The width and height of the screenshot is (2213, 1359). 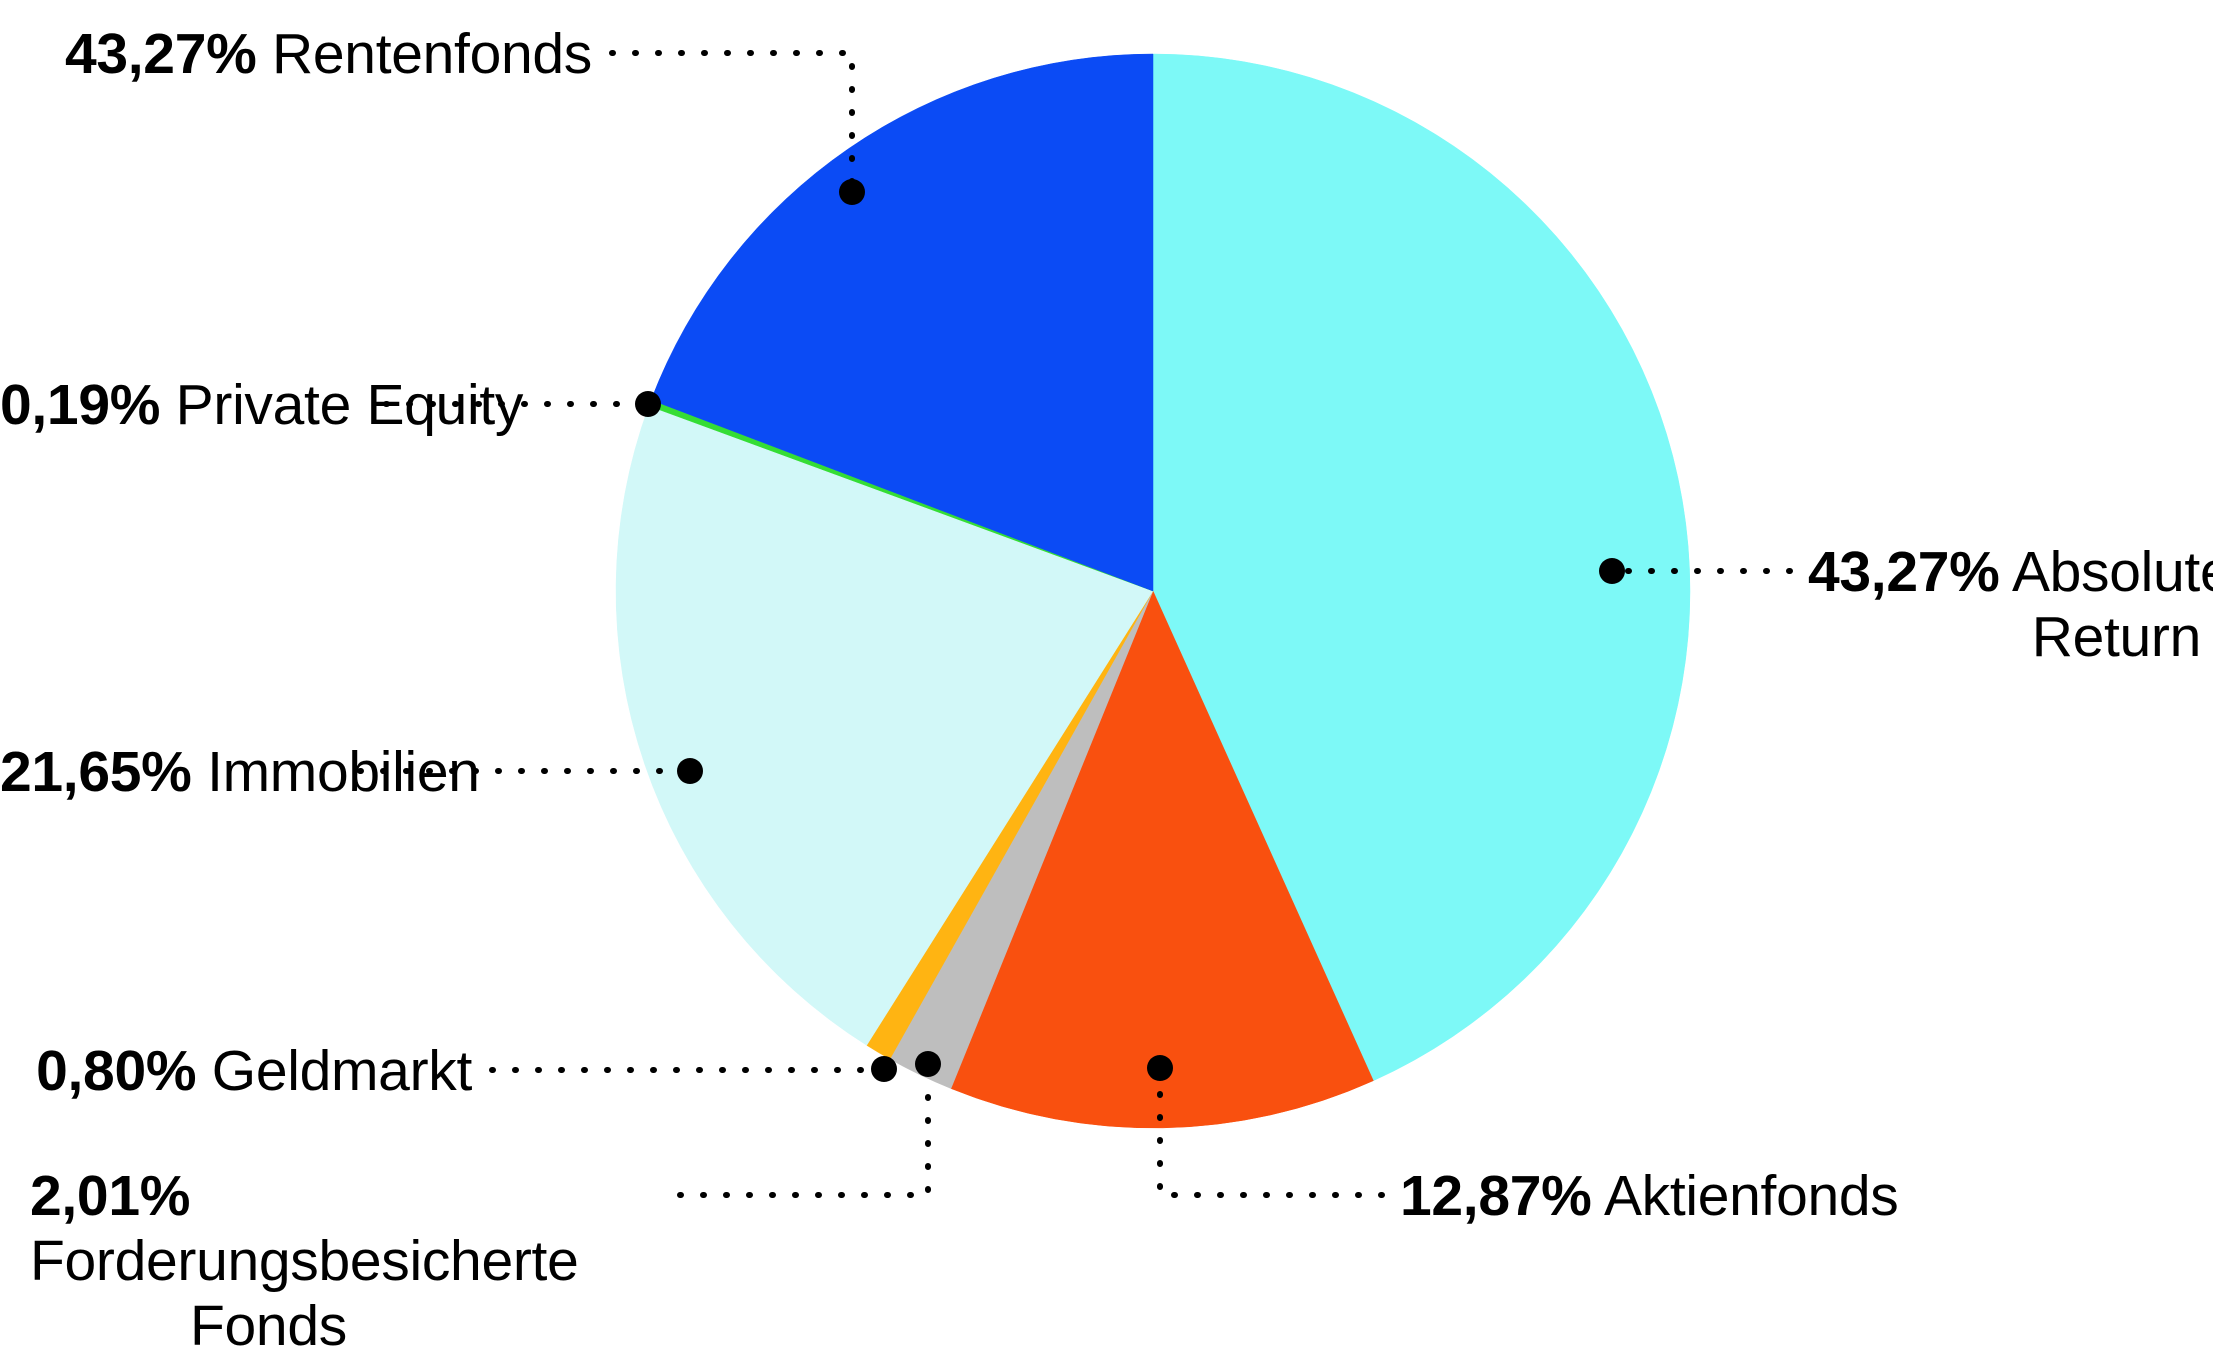 I want to click on callout-name-immobilien: Immobilien, so click(x=343, y=772).